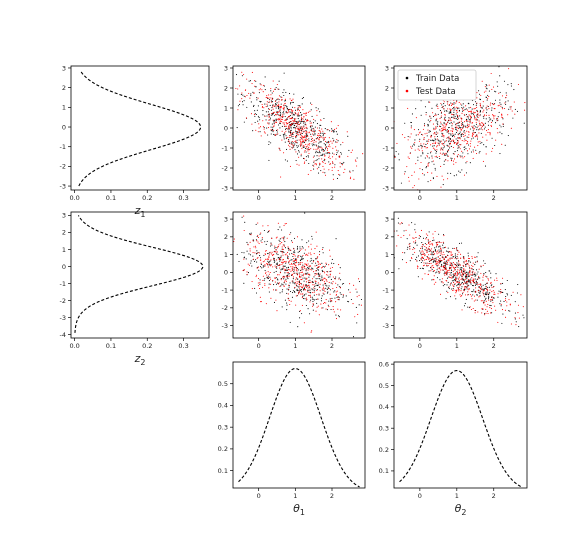  Describe the element at coordinates (453, 438) in the screenshot. I see `panel-theta2-marginal: 0 1 20.60.50.40.30.20.1θ2` at that location.